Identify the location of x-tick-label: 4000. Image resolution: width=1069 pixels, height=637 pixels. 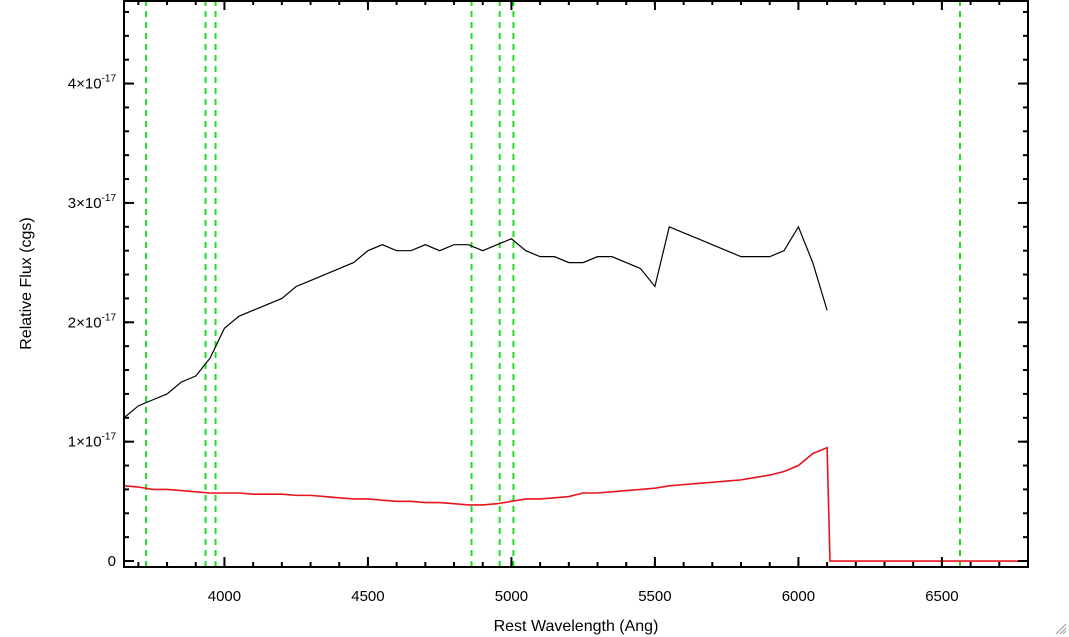
(224, 596).